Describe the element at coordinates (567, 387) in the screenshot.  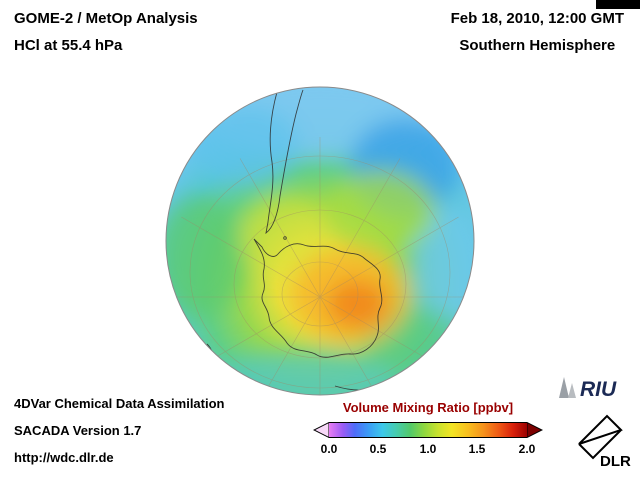
I see `cathedral-icon` at that location.